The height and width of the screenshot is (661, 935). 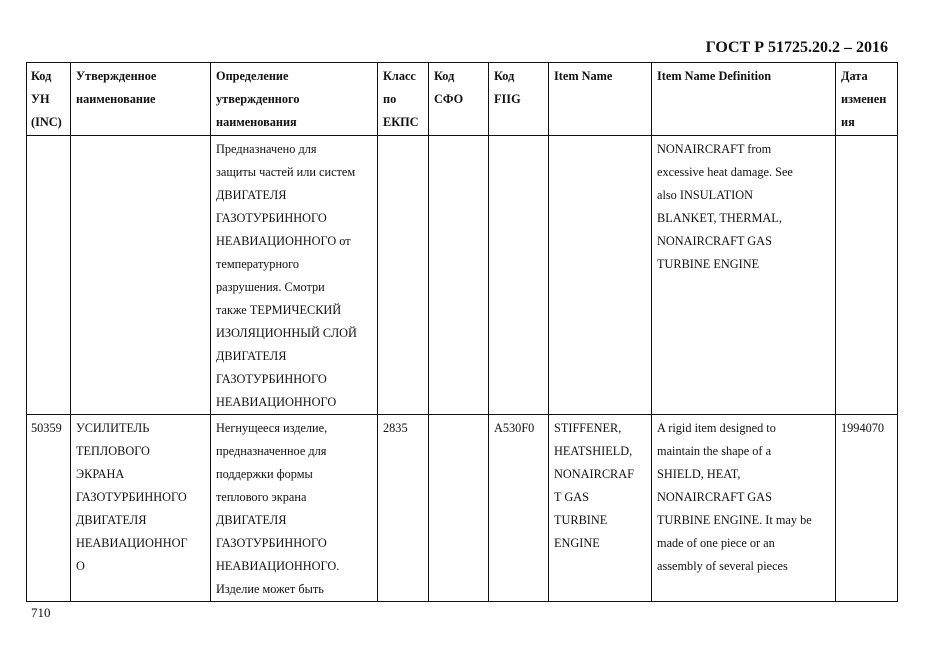 What do you see at coordinates (48, 275) in the screenshot?
I see `cell-inc` at bounding box center [48, 275].